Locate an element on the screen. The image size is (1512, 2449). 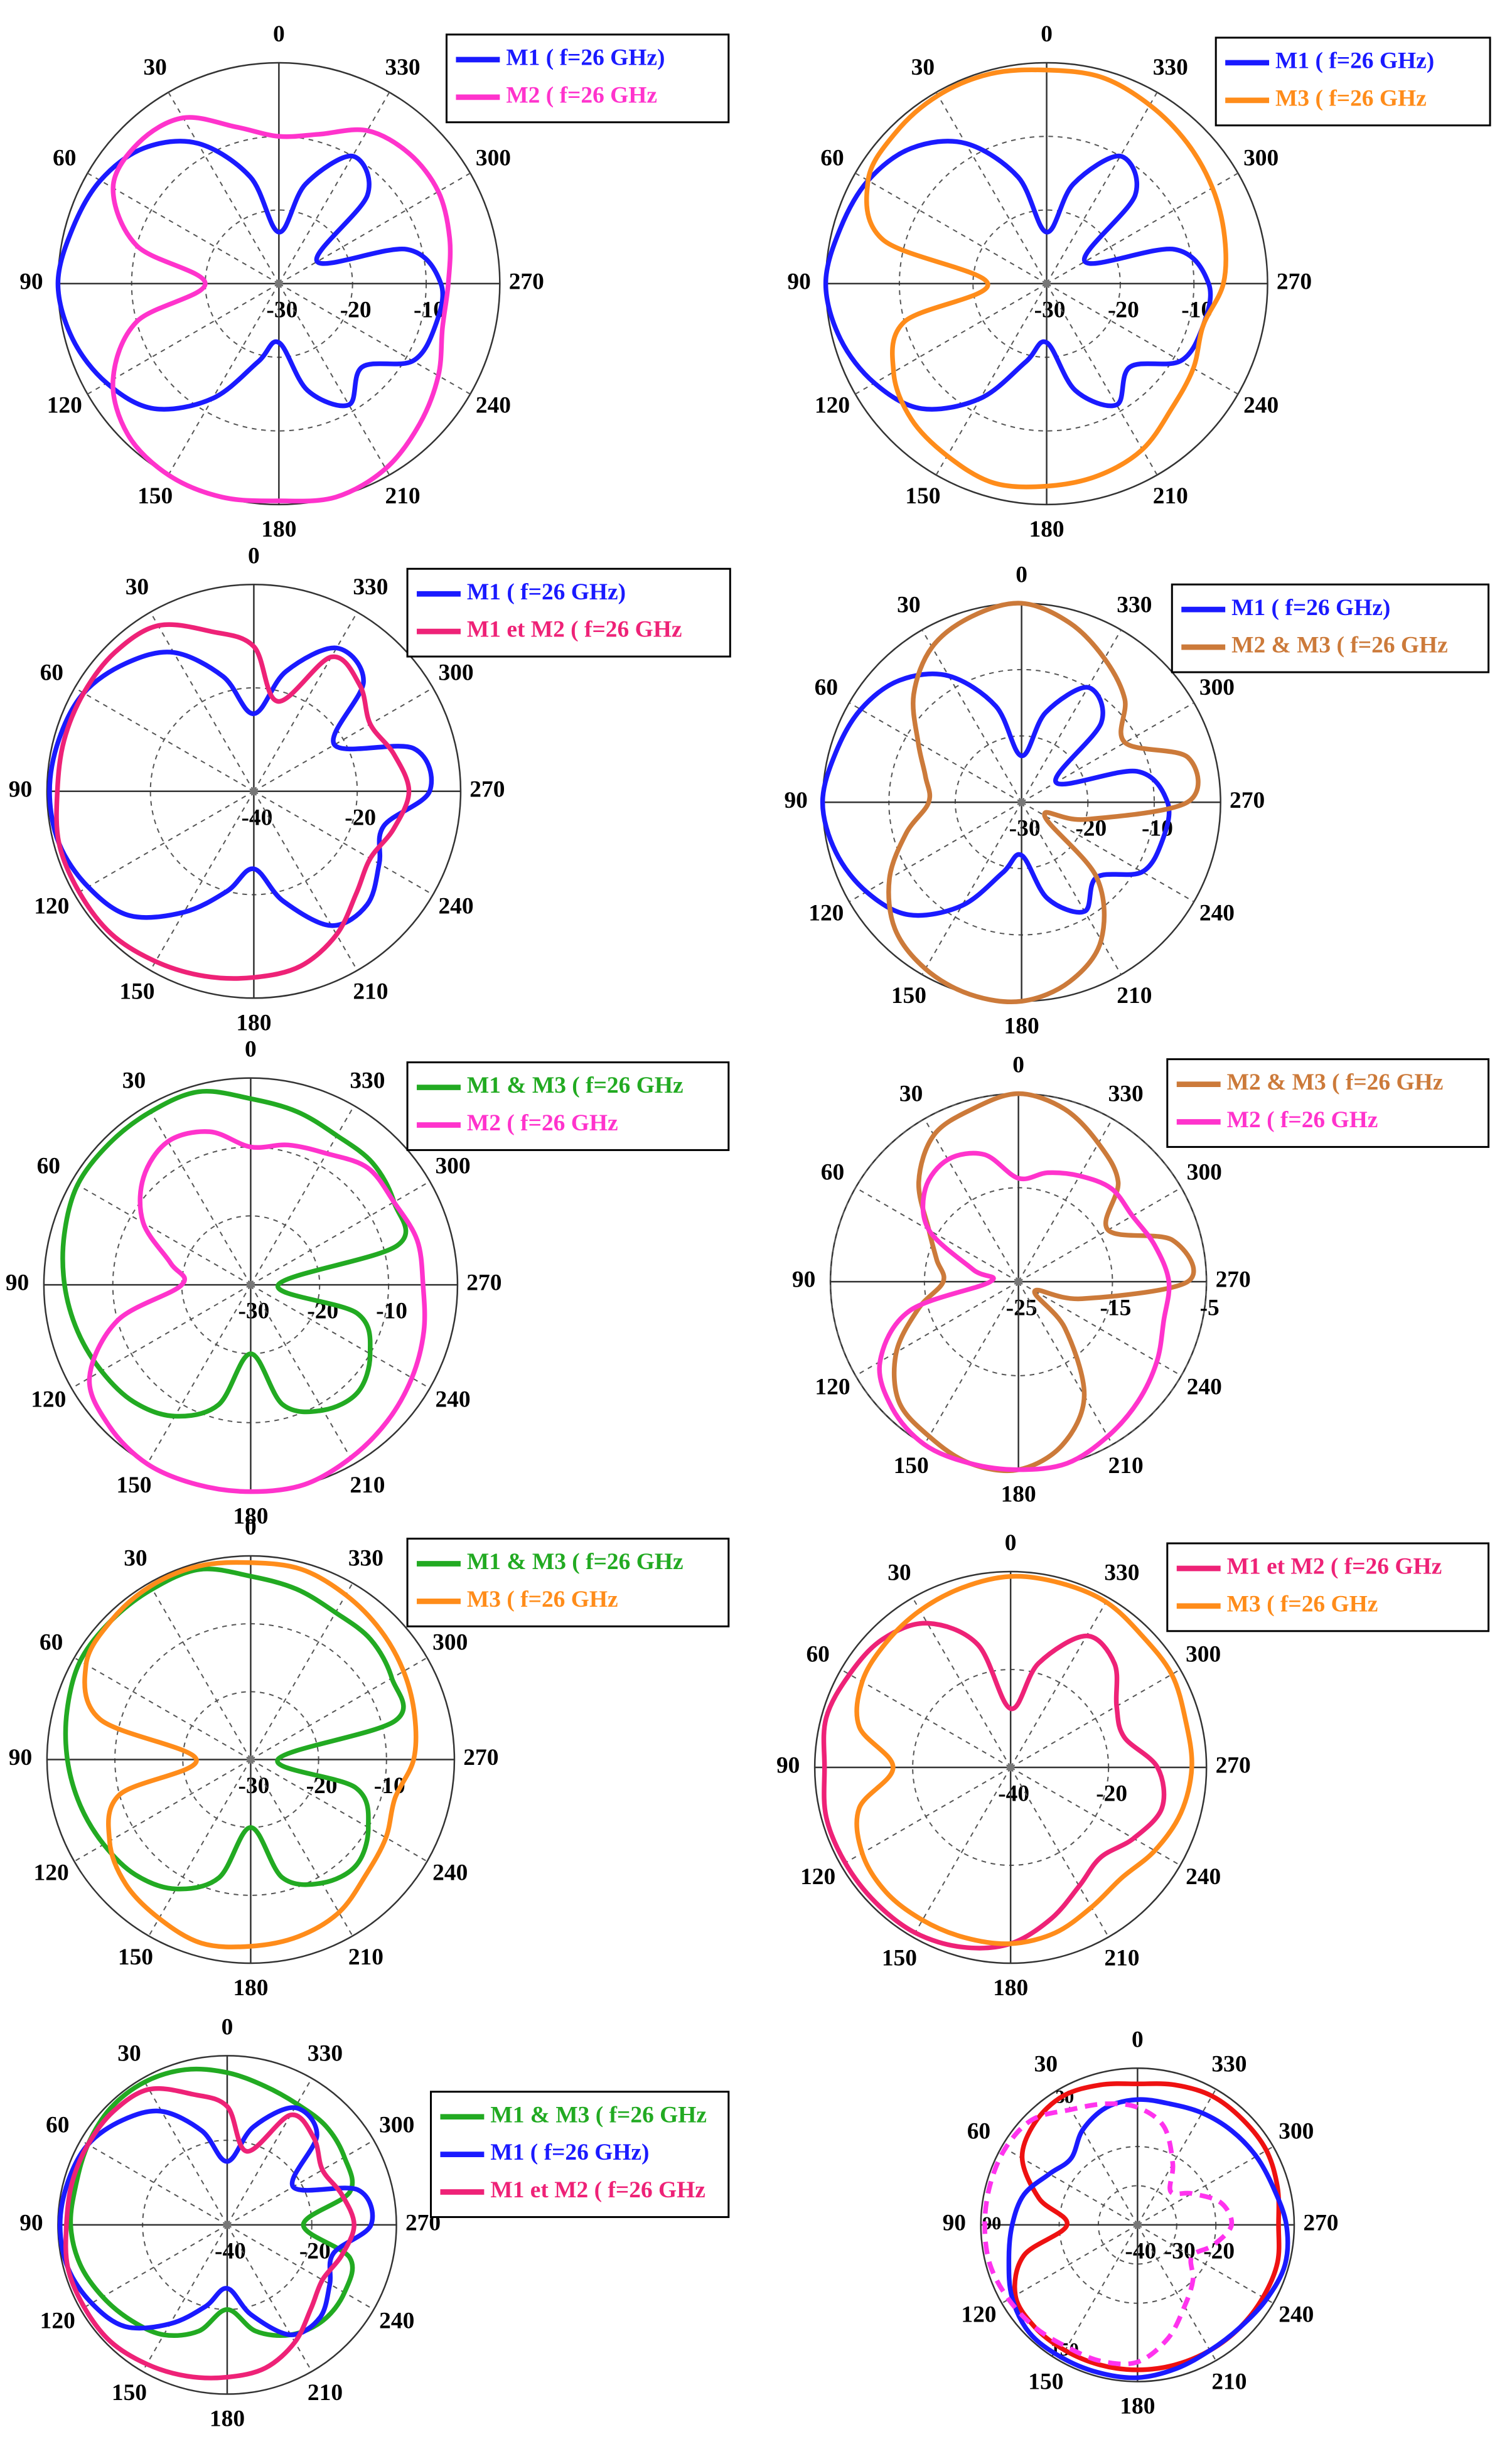
r-tick-label: -40 is located at coordinates (1013, 1794).